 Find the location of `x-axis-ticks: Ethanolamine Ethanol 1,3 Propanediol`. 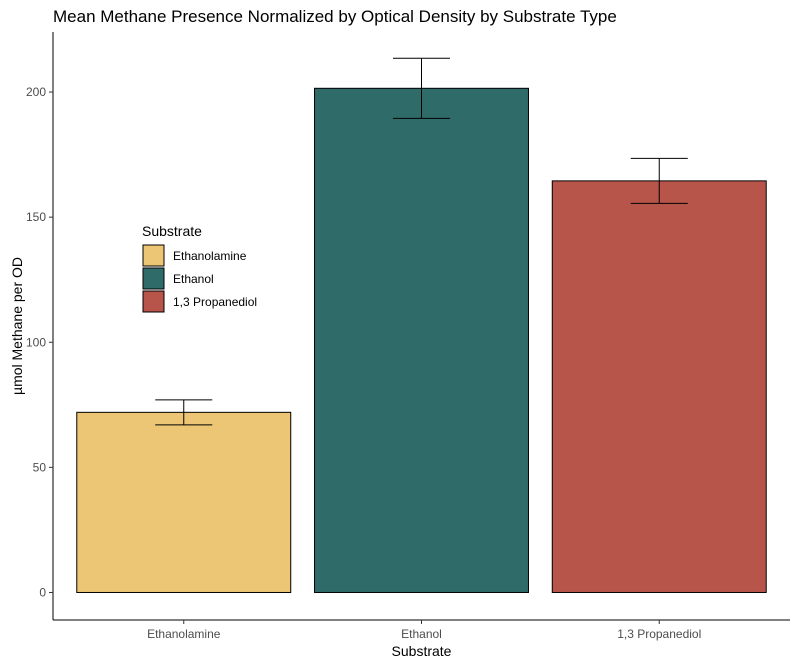

x-axis-ticks: Ethanolamine Ethanol 1,3 Propanediol is located at coordinates (424, 630).